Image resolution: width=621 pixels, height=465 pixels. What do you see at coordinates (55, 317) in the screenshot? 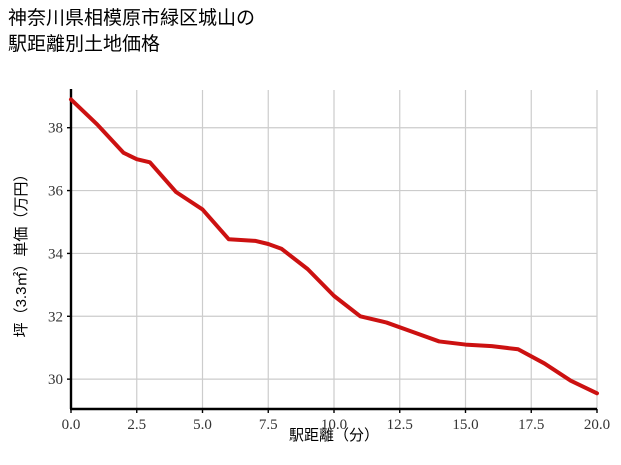
I see `y-tick-label: 32` at bounding box center [55, 317].